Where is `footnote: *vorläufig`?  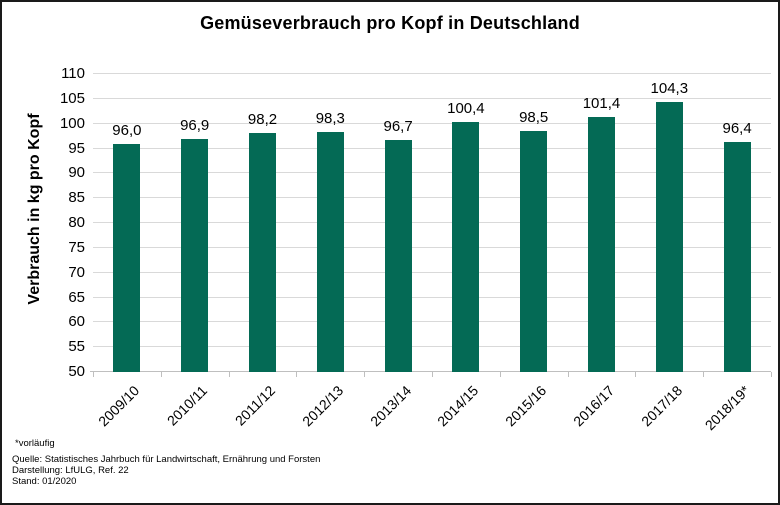 footnote: *vorläufig is located at coordinates (35, 443).